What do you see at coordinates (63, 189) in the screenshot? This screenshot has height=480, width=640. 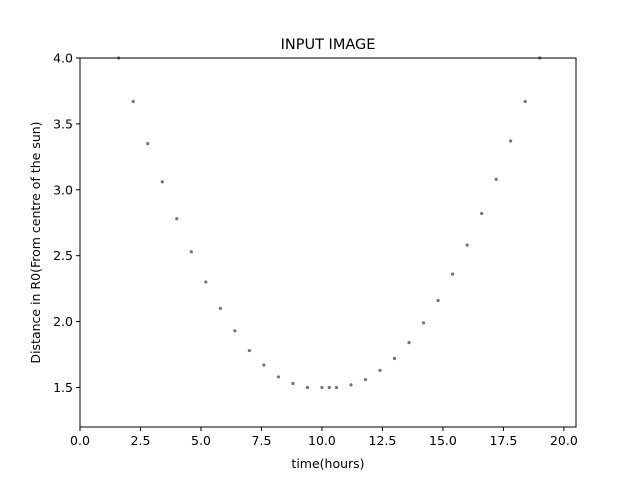 I see `y-tick-label: 3.0` at bounding box center [63, 189].